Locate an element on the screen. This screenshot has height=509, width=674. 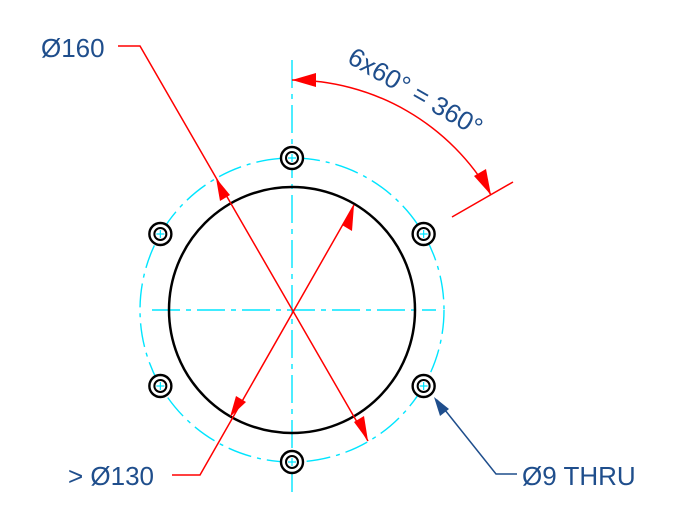
diameter-130-dimension is located at coordinates (263, 340).